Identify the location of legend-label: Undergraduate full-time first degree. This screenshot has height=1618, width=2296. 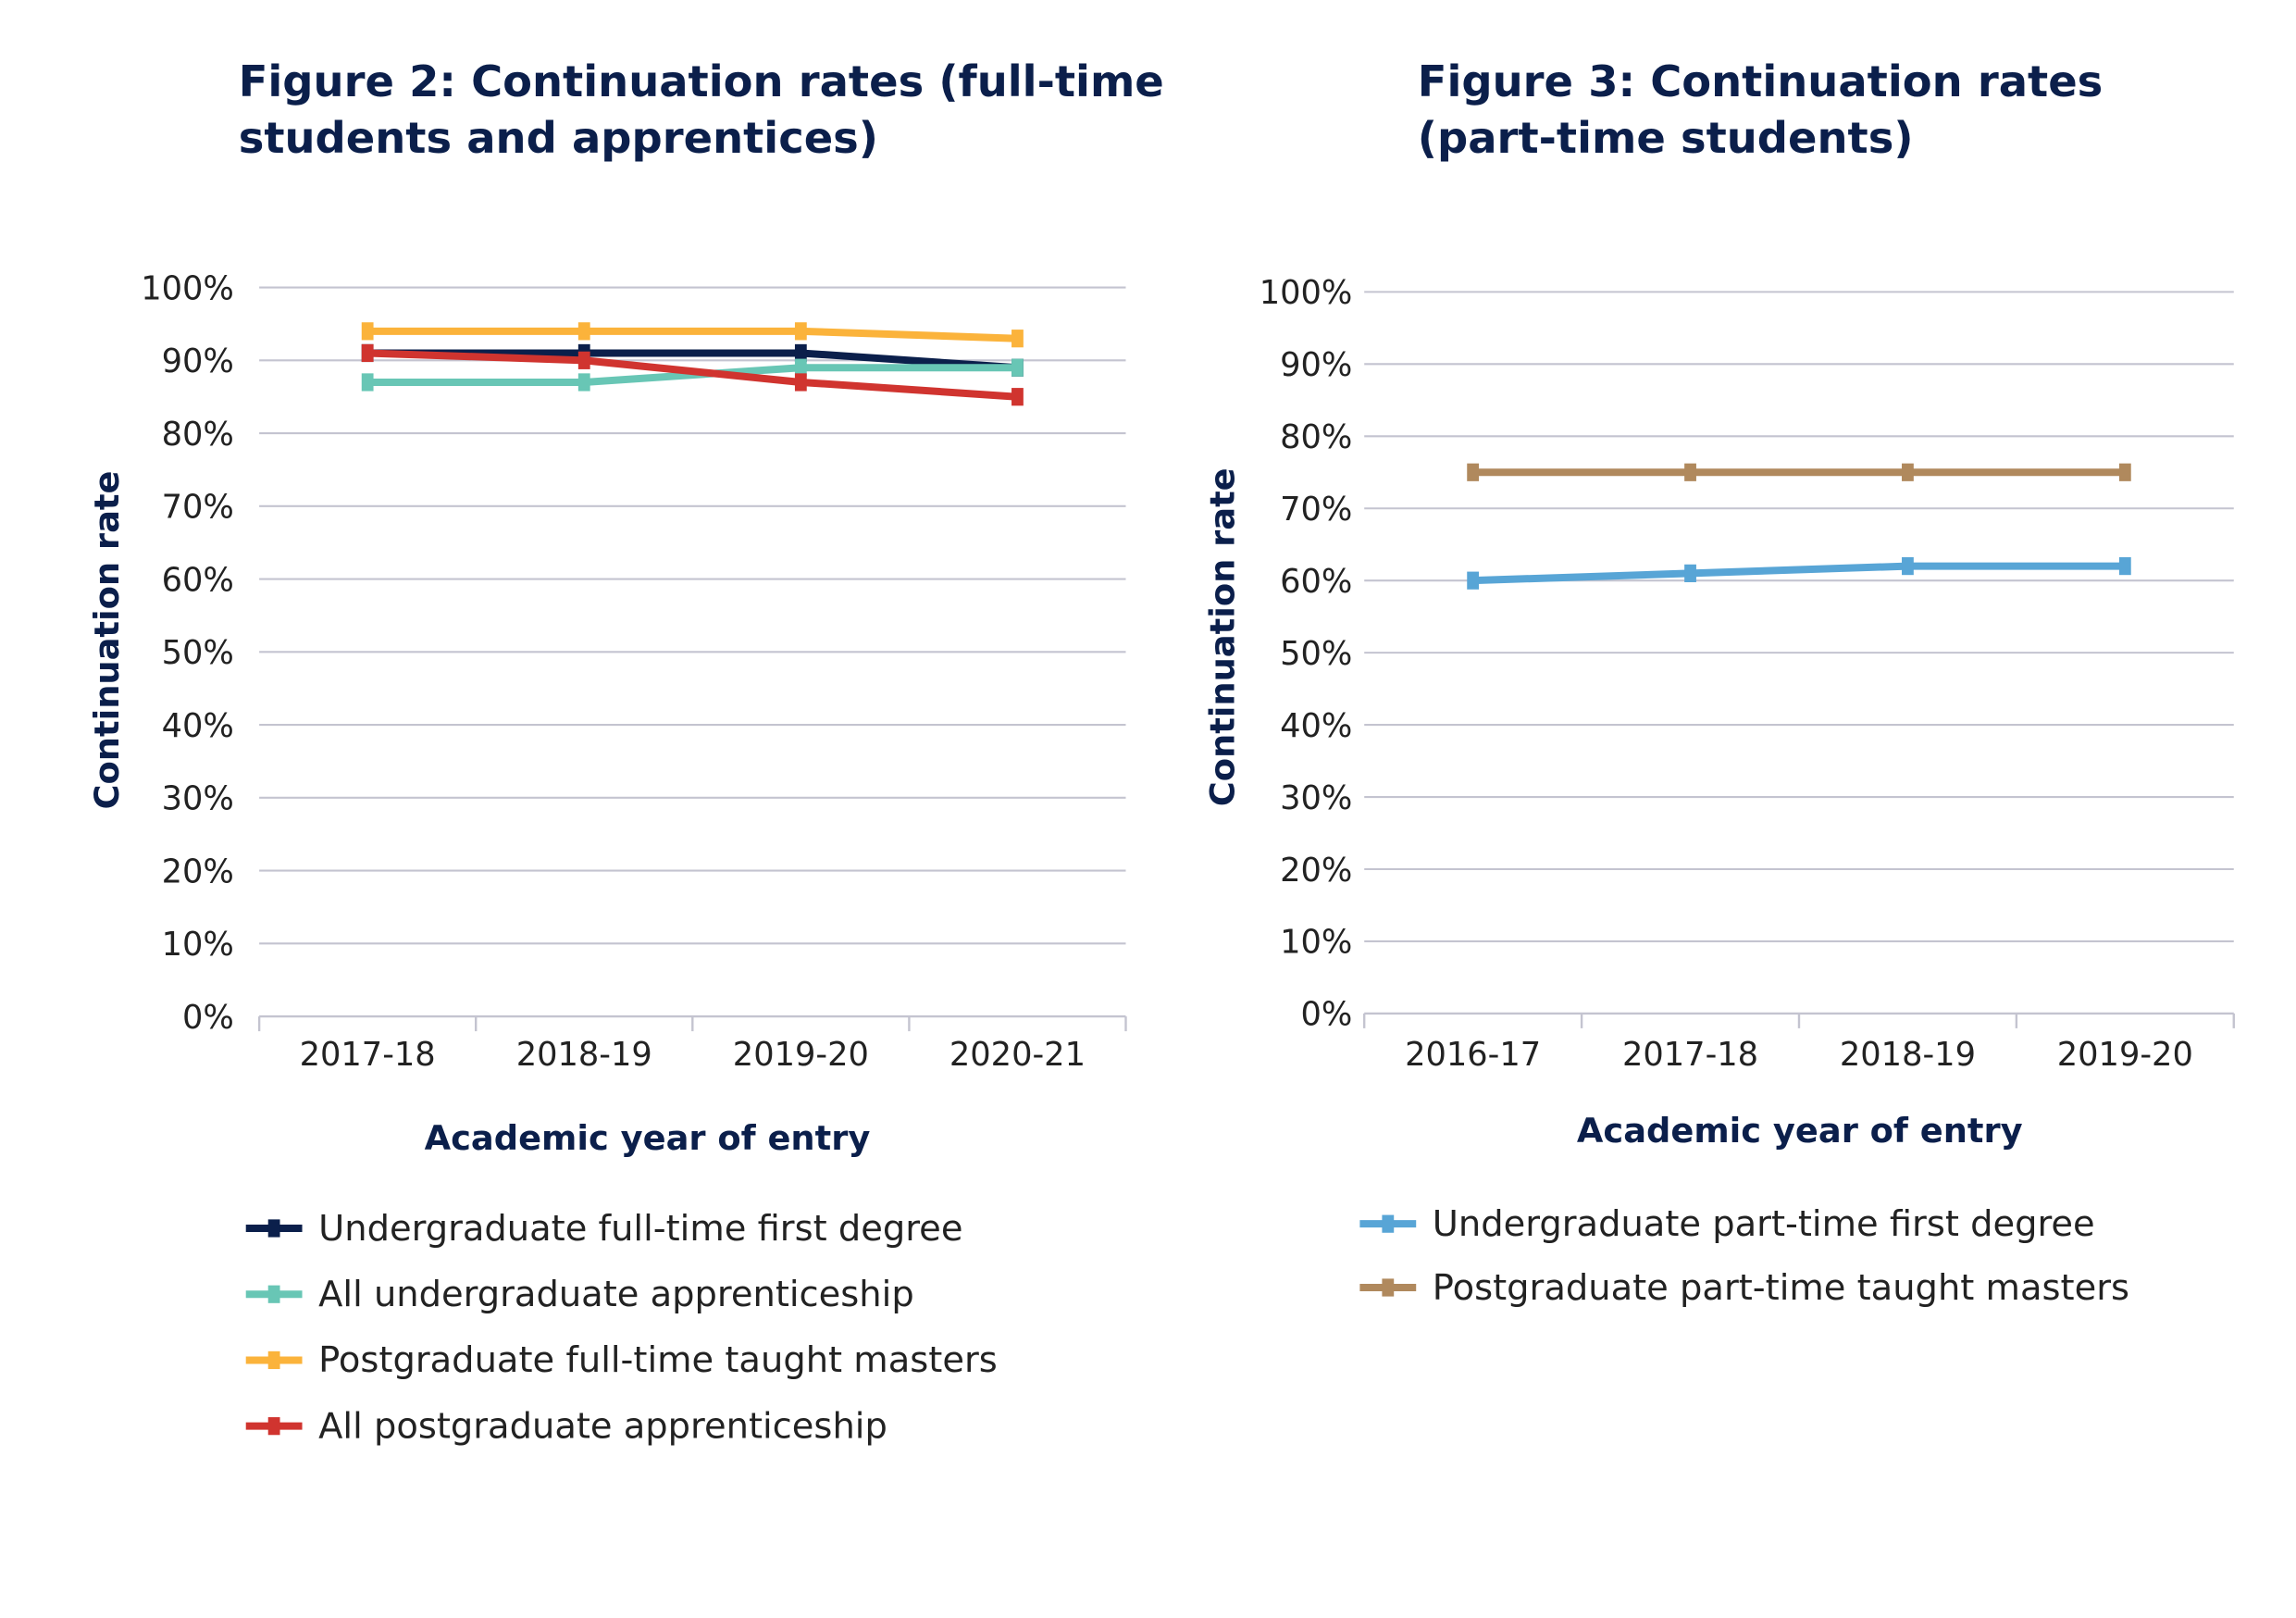
(640, 1229).